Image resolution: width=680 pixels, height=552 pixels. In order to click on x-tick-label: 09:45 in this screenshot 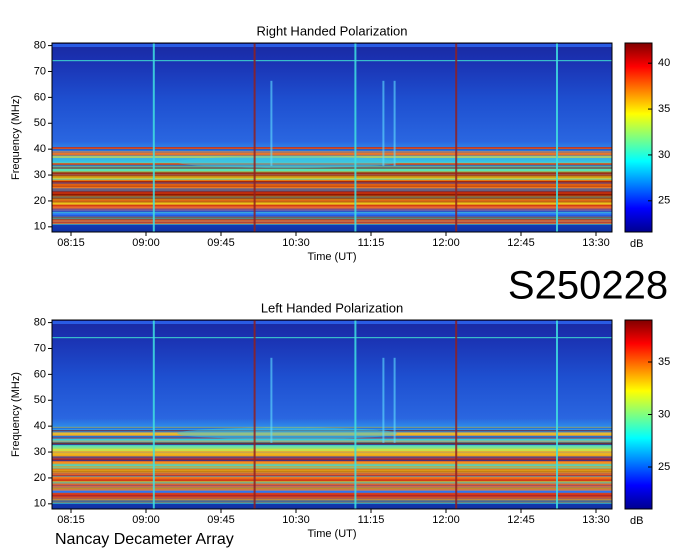, I will do `click(221, 520)`.